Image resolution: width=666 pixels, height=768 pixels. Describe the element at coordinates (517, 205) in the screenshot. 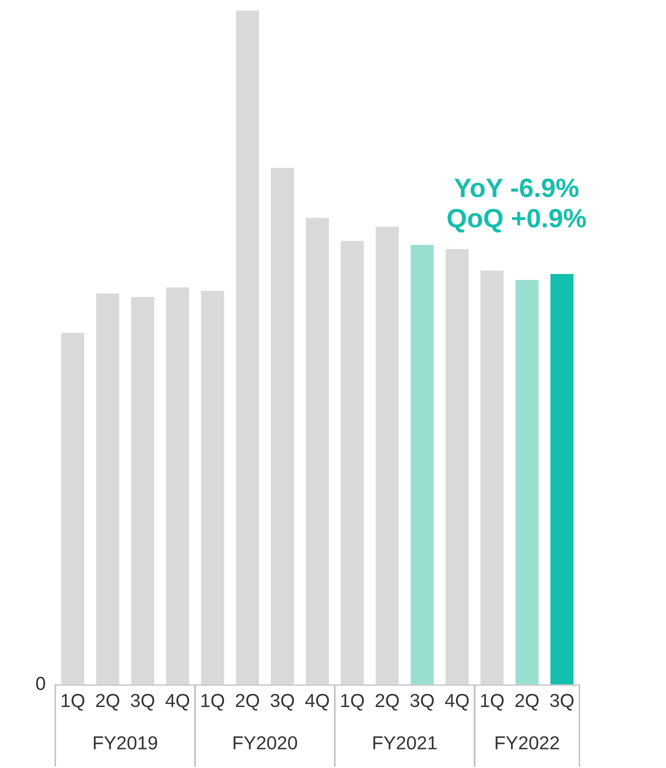

I see `annotation: YoY -6.9% QoQ +0.9%` at that location.